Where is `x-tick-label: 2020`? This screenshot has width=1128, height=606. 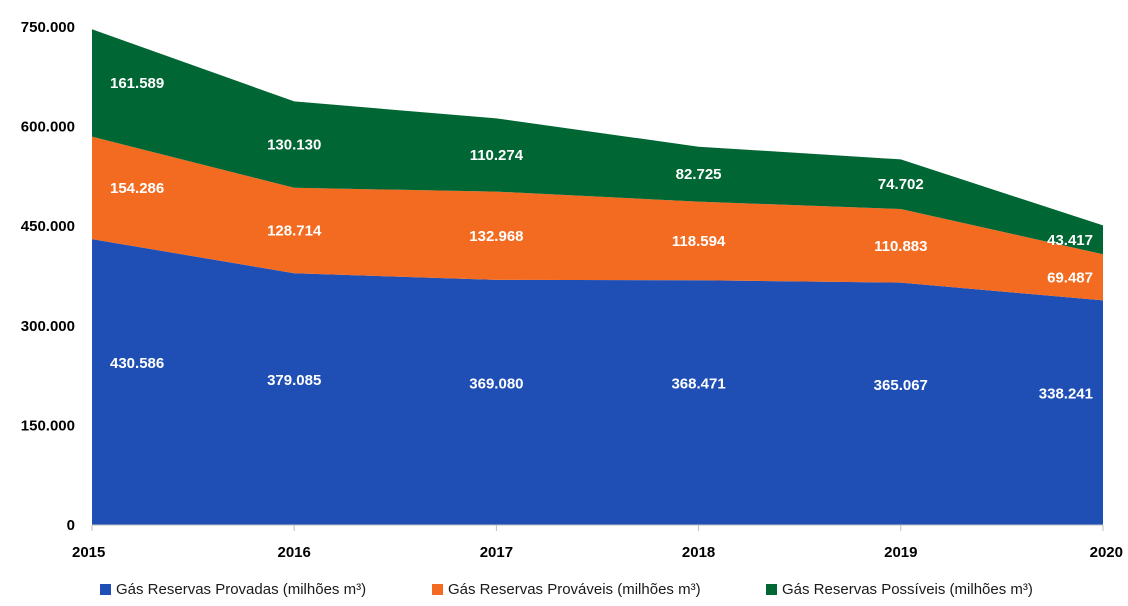
x-tick-label: 2020 is located at coordinates (1106, 552).